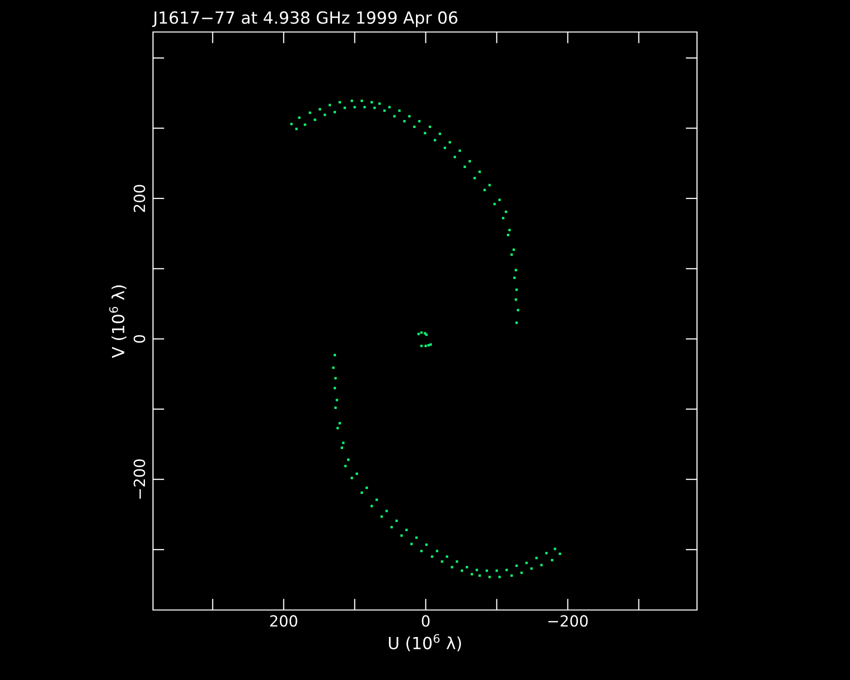 The width and height of the screenshot is (850, 680). What do you see at coordinates (140, 339) in the screenshot?
I see `y-tick-label: 0` at bounding box center [140, 339].